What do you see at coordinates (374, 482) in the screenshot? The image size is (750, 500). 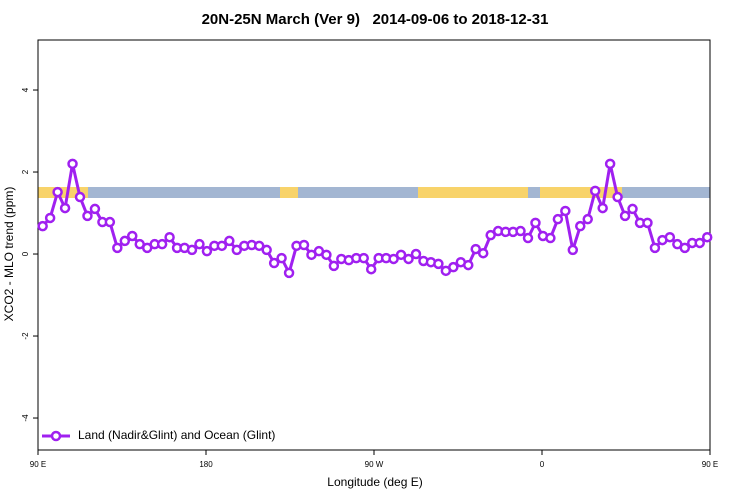 I see `x-axis-label: Longitude (deg E)` at bounding box center [374, 482].